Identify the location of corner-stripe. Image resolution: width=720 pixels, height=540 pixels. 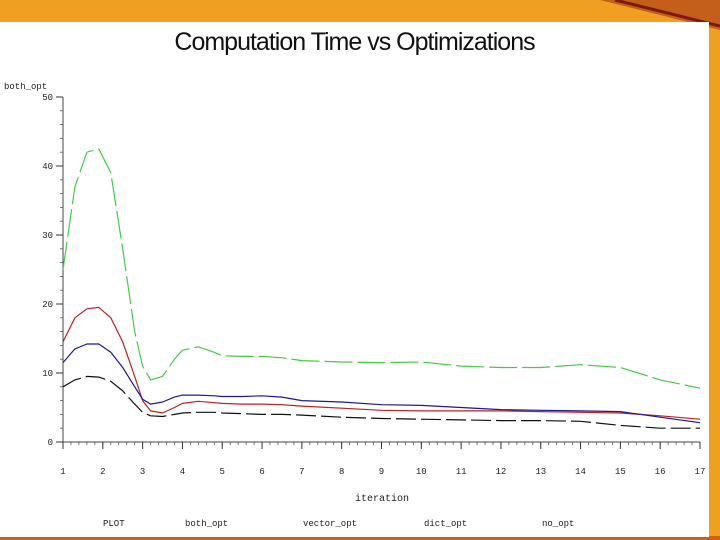
(667, 14).